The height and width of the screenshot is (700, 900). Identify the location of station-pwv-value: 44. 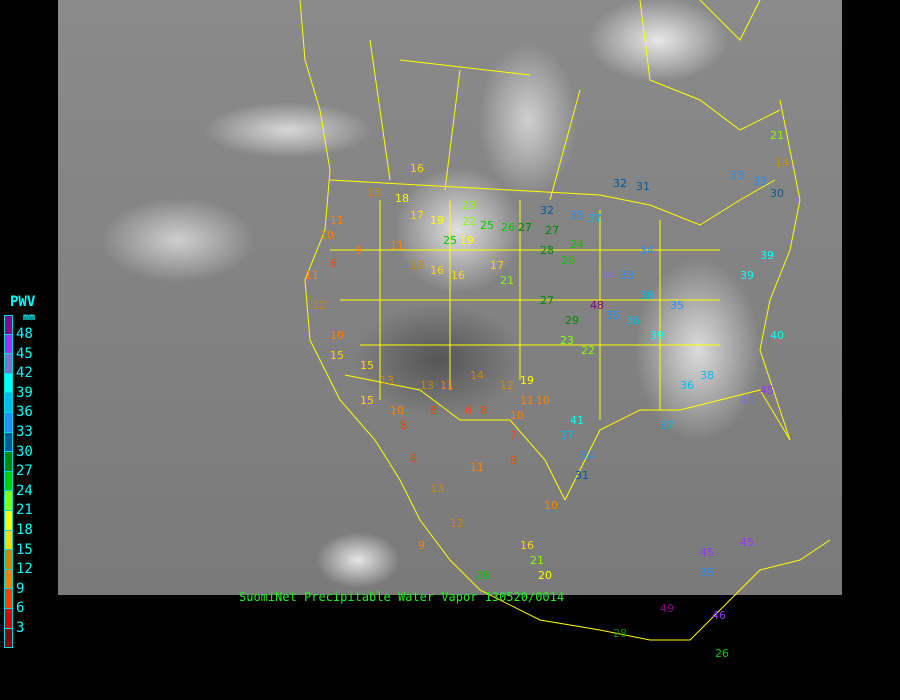
(607, 275).